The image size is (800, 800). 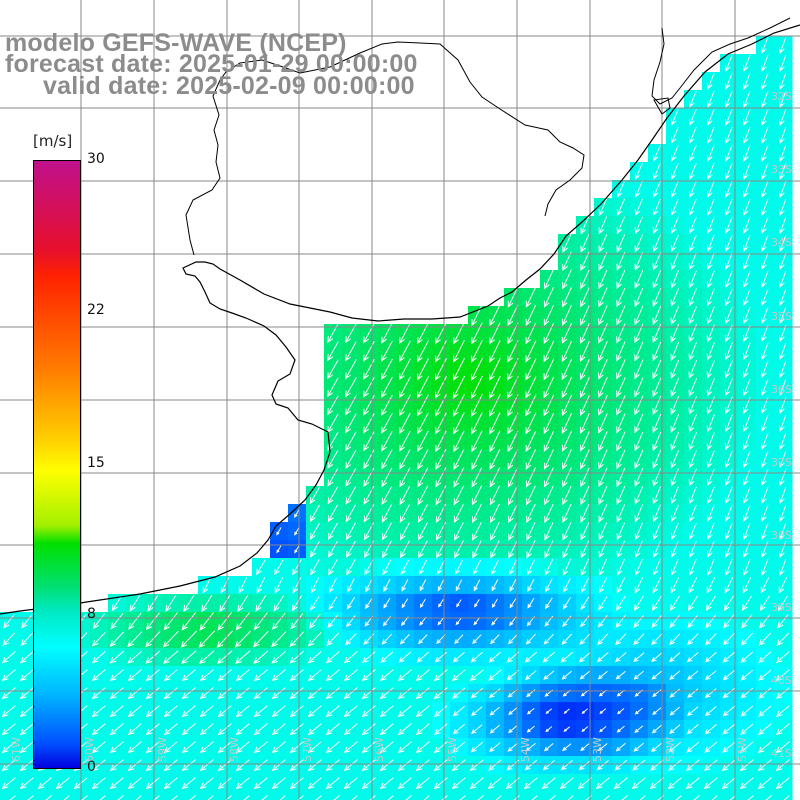 What do you see at coordinates (57, 464) in the screenshot?
I see `colorbar` at bounding box center [57, 464].